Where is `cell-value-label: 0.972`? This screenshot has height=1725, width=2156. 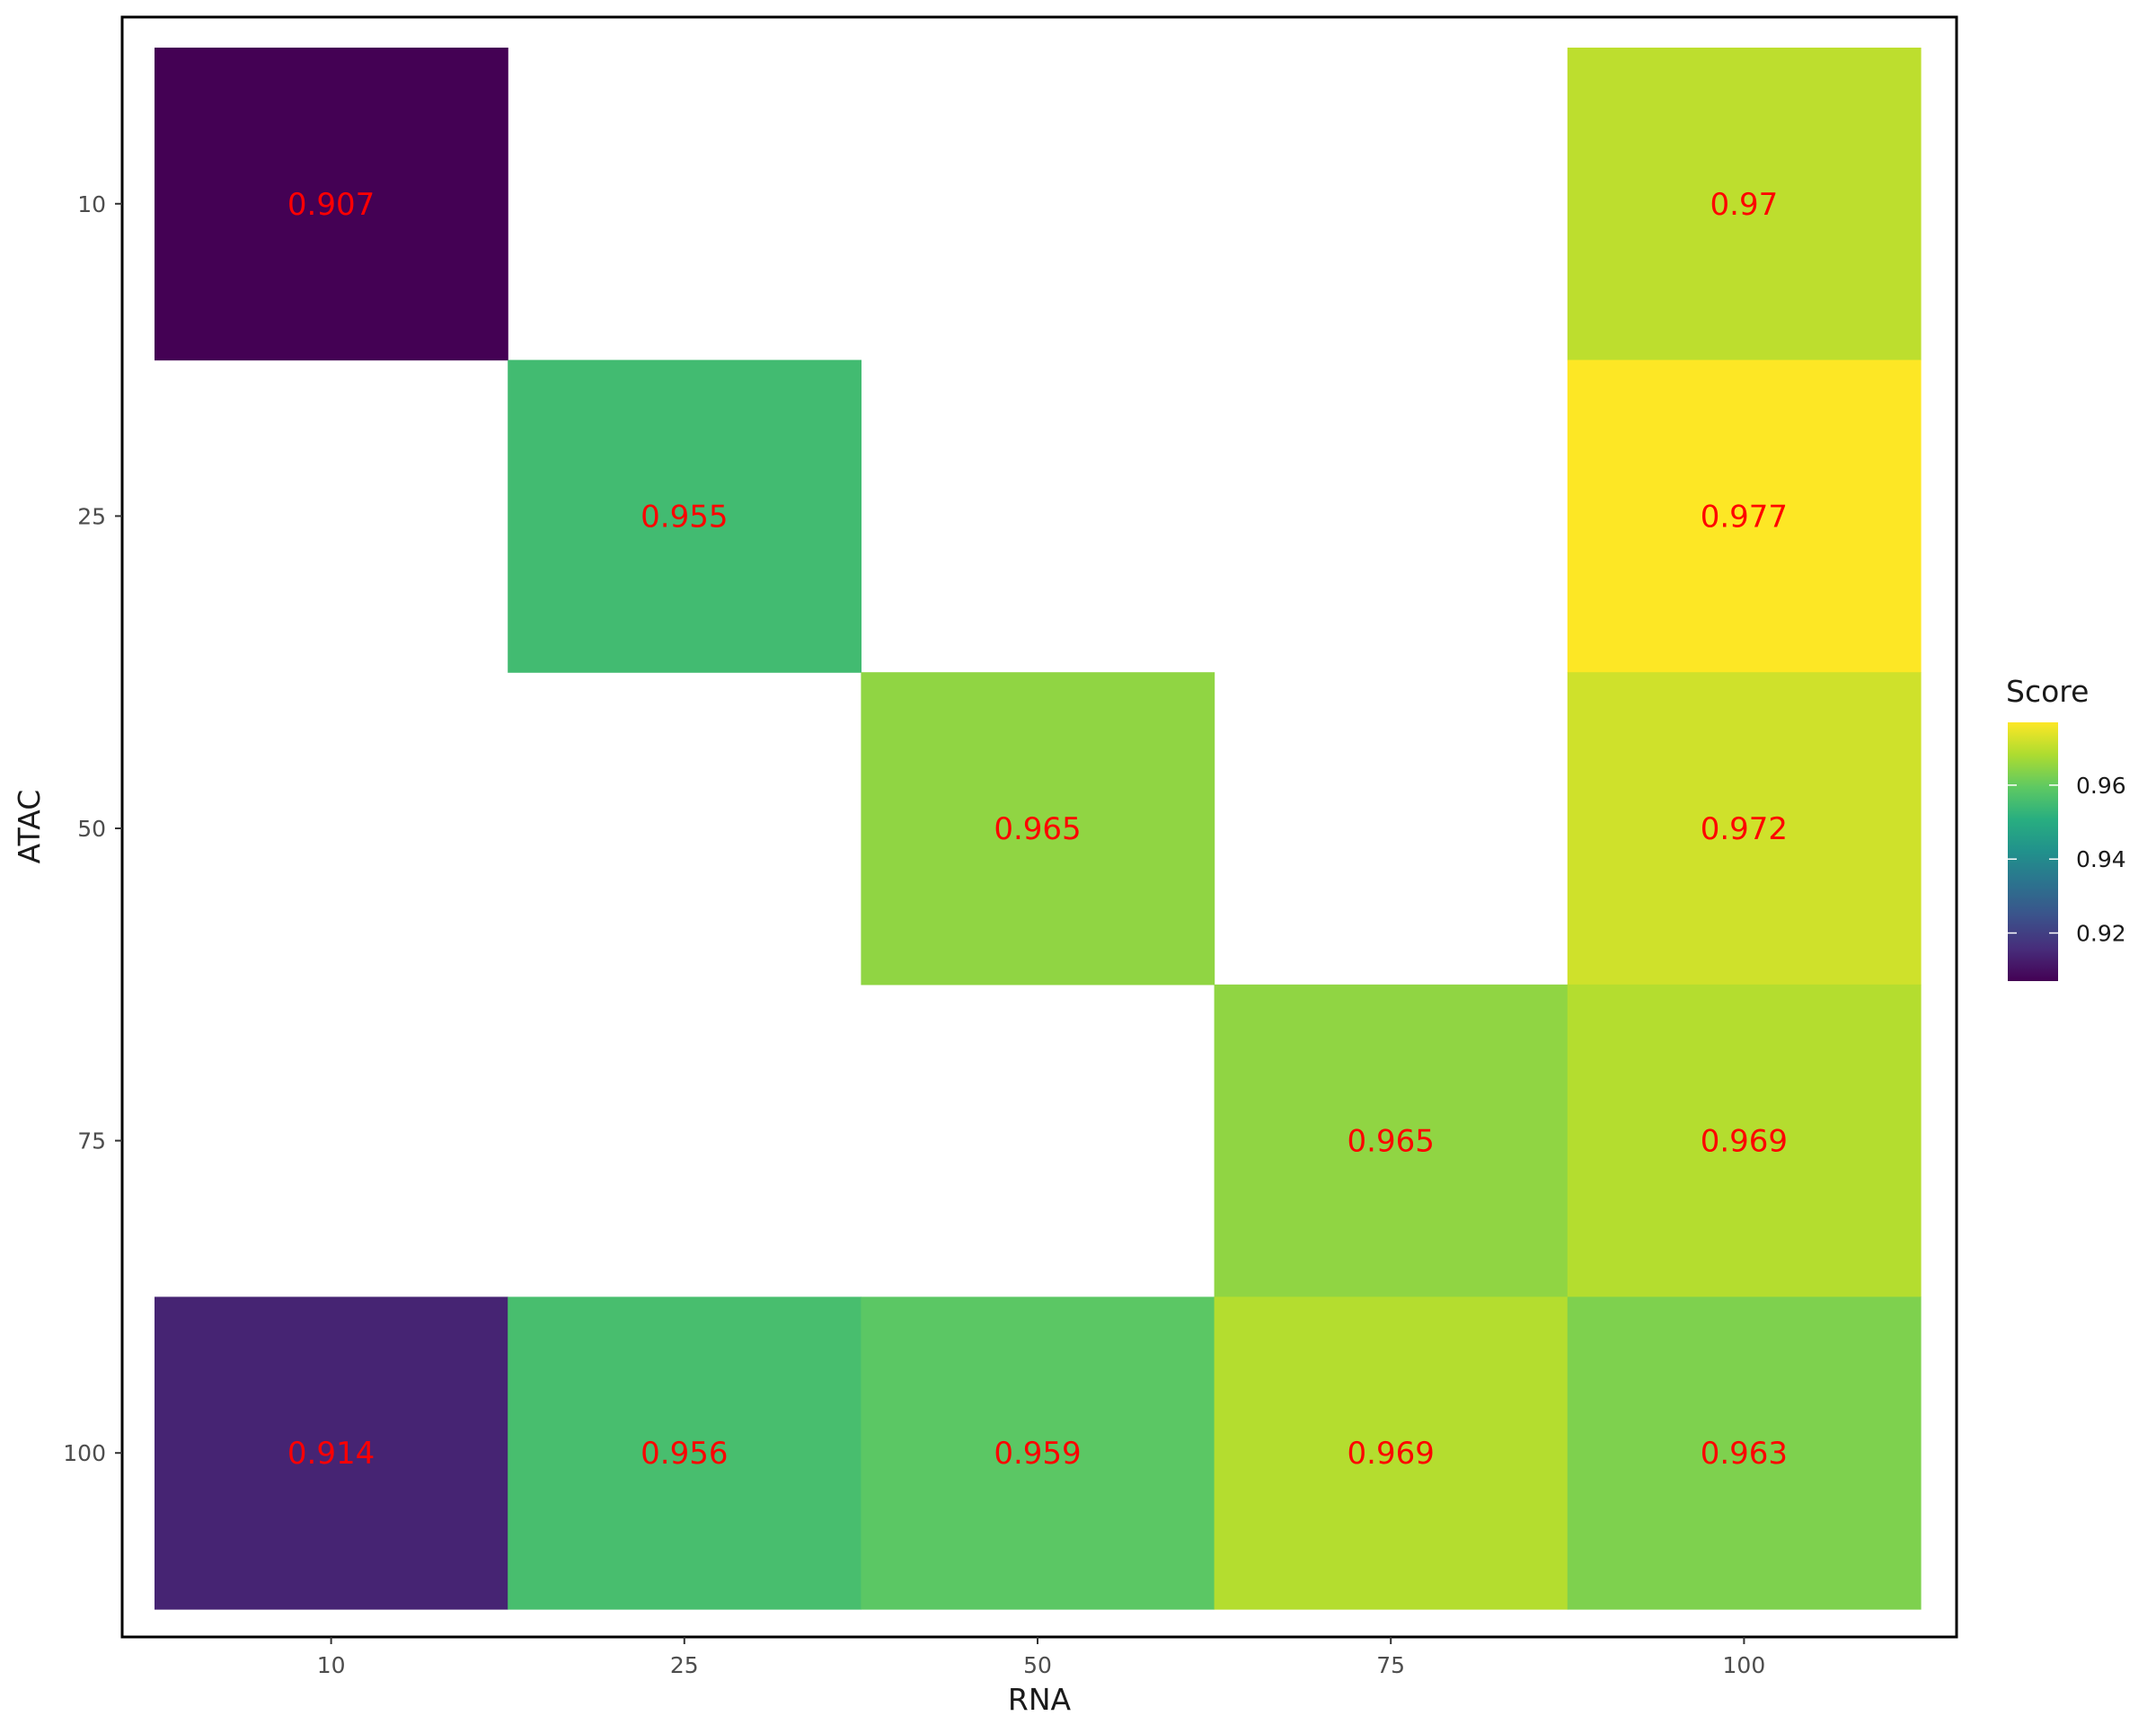 cell-value-label: 0.972 is located at coordinates (1744, 829).